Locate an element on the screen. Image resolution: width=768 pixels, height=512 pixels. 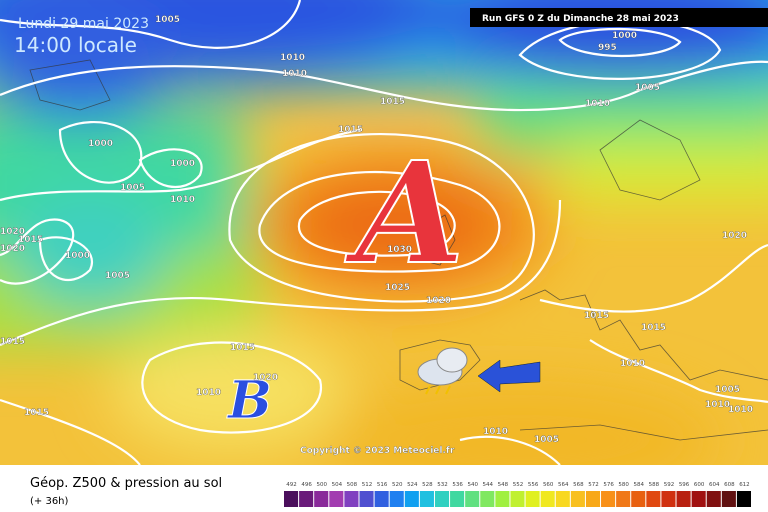
isobar-label: 995 is located at coordinates (607, 48).